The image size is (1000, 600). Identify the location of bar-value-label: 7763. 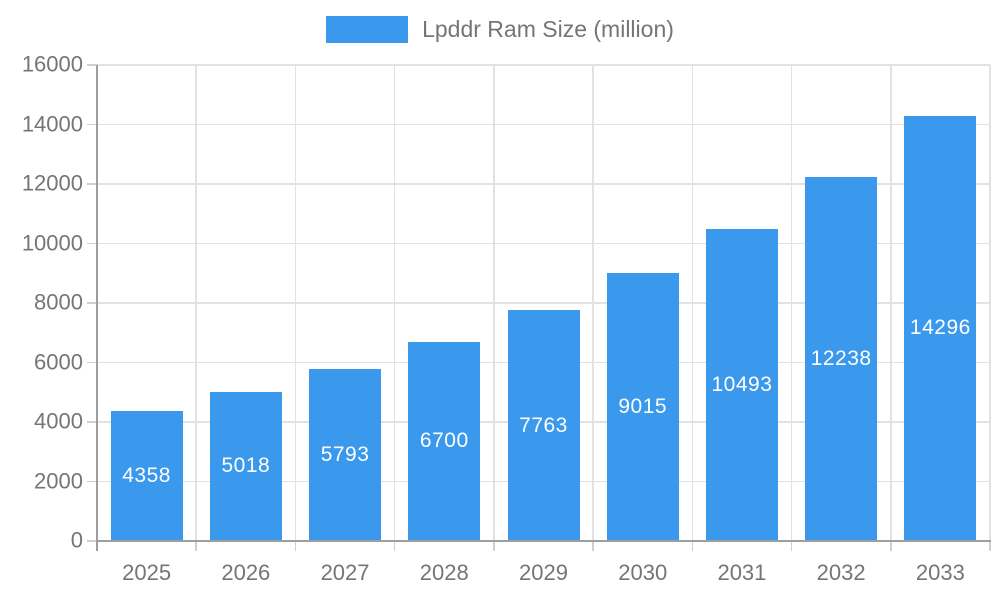
(543, 425).